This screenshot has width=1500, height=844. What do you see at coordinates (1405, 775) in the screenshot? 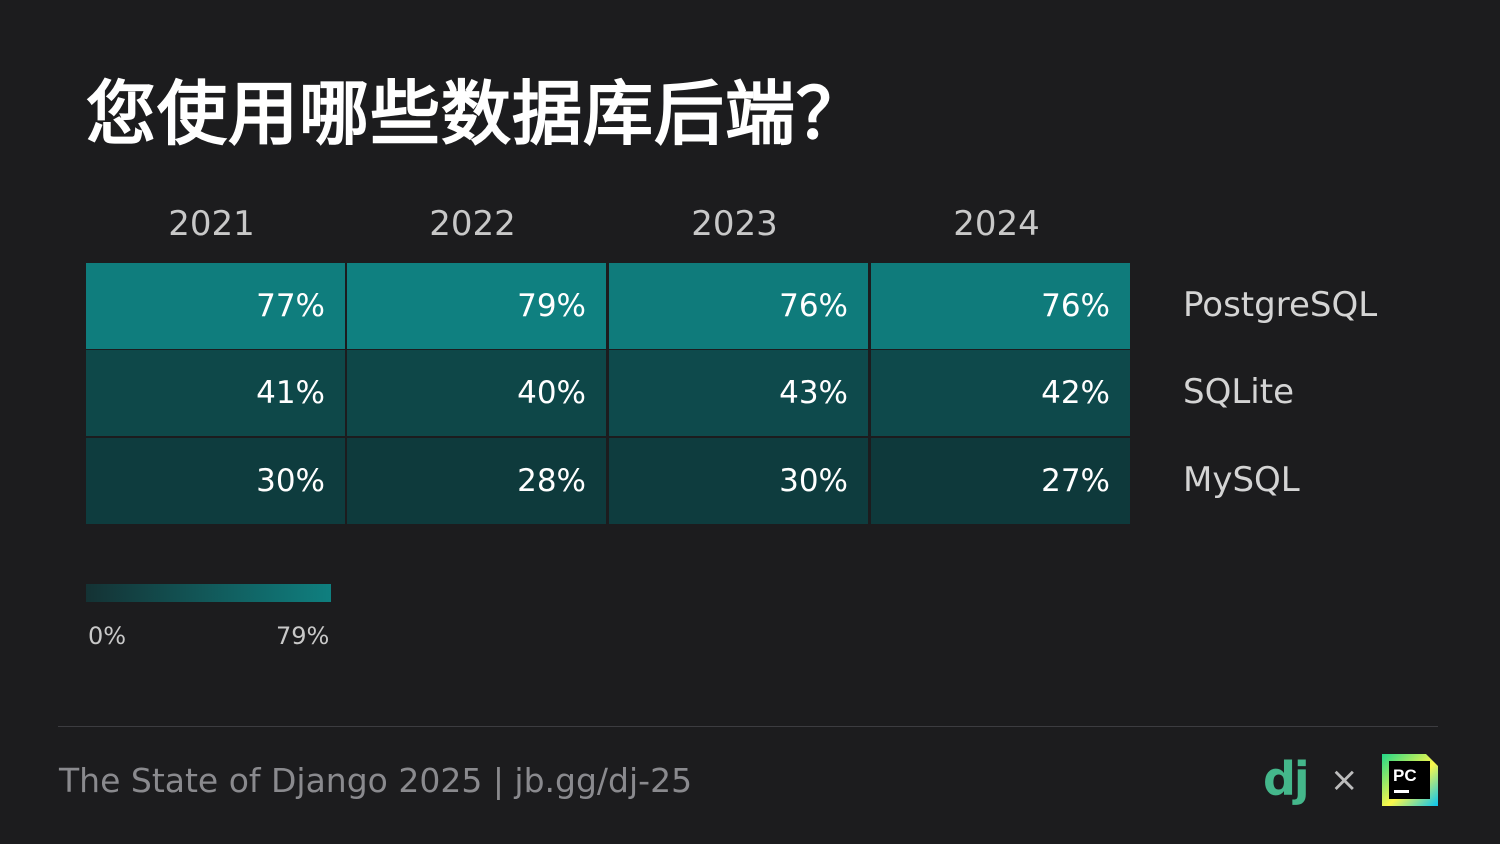
I see `pycharm-logo-text: PC` at bounding box center [1405, 775].